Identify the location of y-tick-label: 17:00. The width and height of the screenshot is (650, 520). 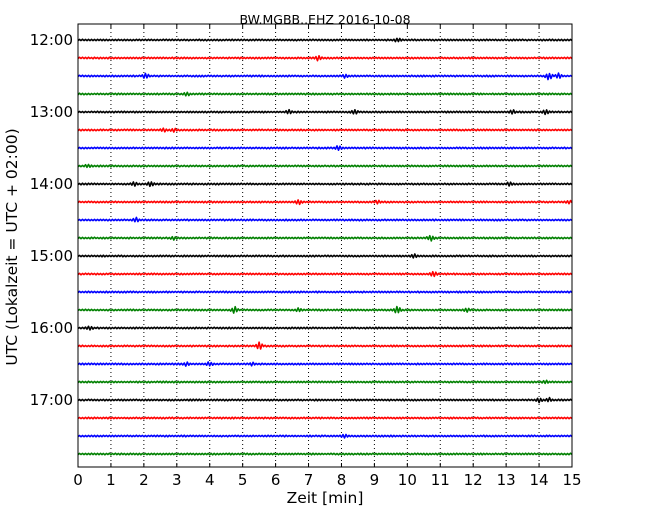
(51, 400).